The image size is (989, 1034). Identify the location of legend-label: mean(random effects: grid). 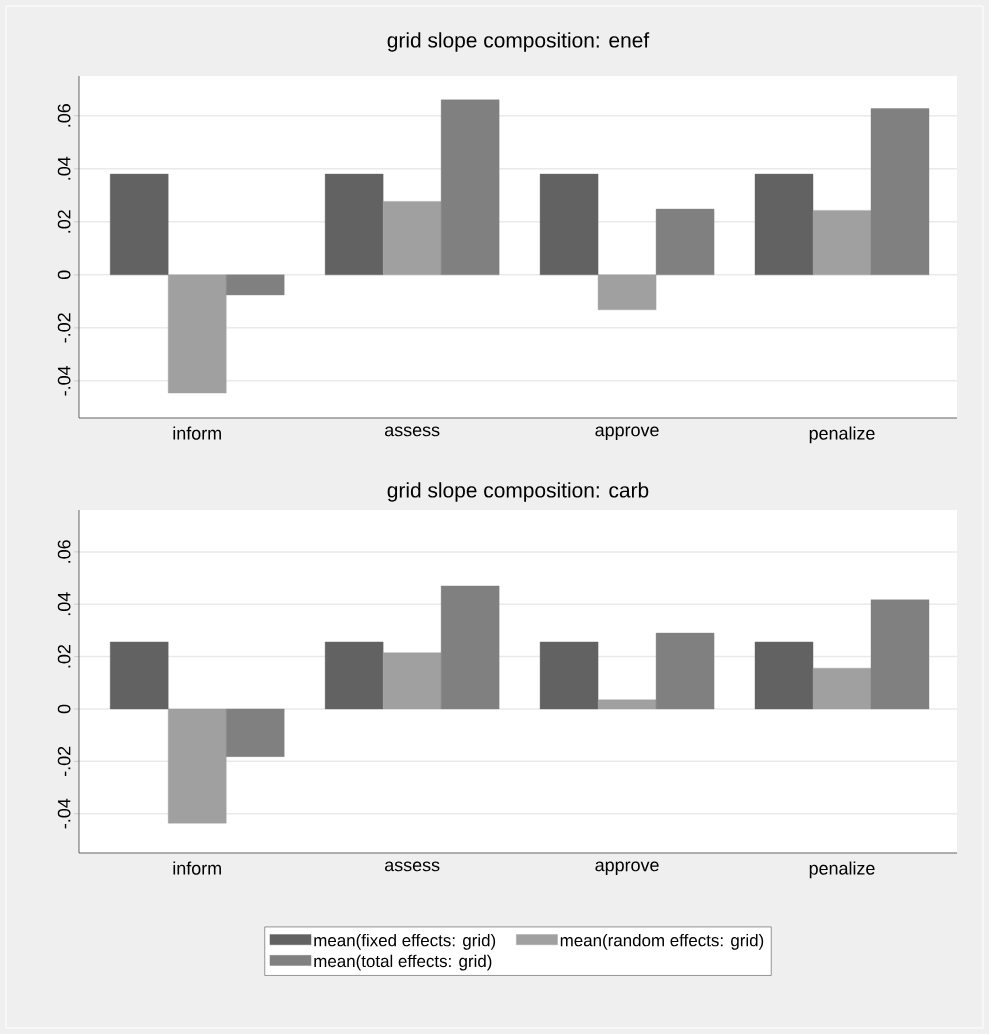
(662, 941).